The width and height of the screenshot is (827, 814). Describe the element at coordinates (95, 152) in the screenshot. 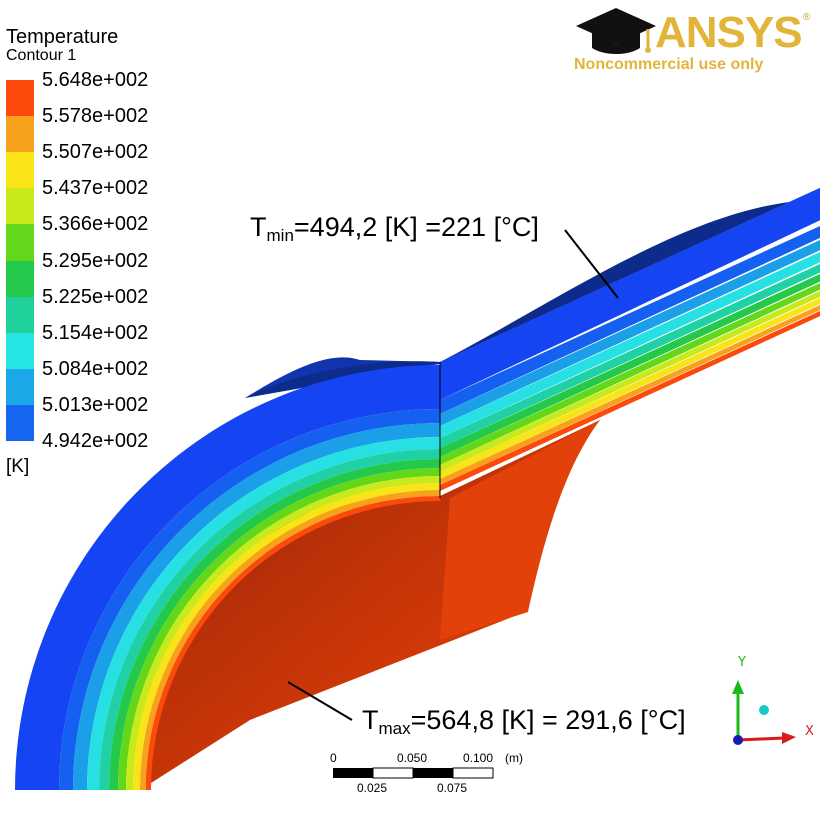

I see `legend-tick-label: 5.507e+002` at that location.